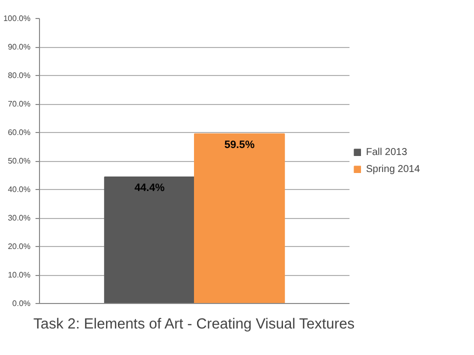  What do you see at coordinates (19, 218) in the screenshot?
I see `y-tick-label: 30.0%` at bounding box center [19, 218].